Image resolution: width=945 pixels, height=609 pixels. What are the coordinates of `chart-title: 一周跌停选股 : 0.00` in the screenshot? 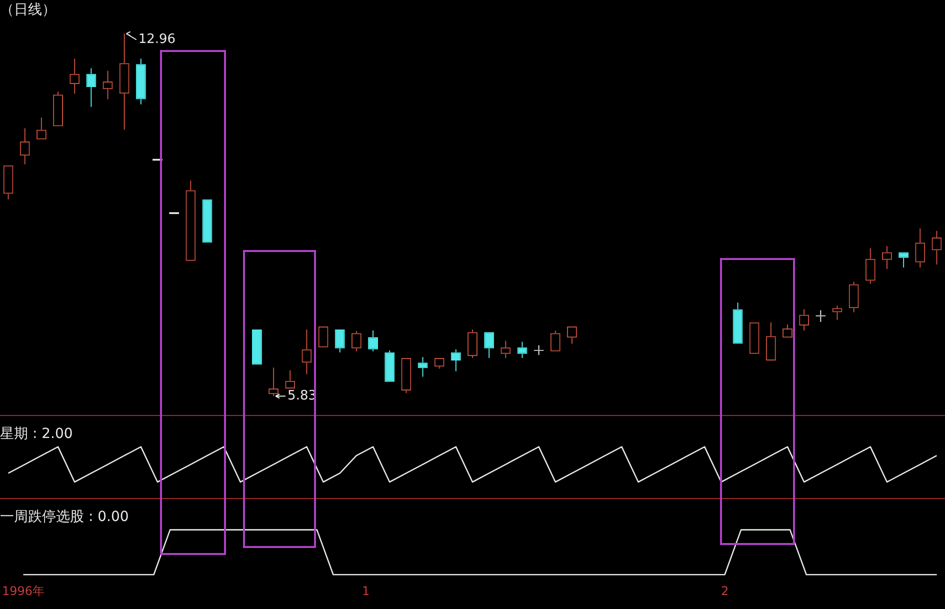 It's located at (64, 517).